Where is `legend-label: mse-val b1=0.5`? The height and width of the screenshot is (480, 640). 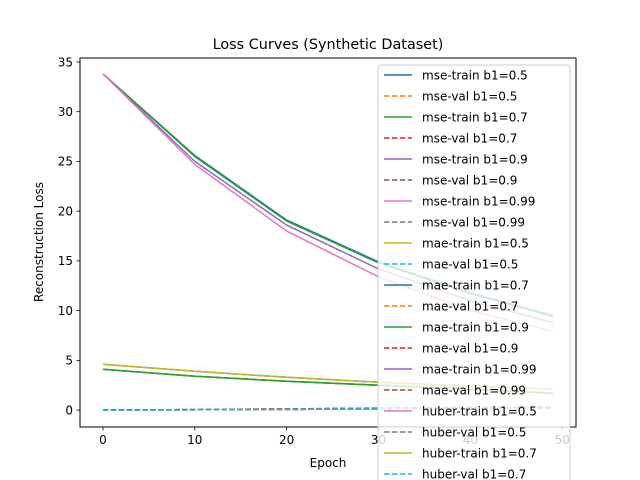 legend-label: mse-val b1=0.5 is located at coordinates (469, 96).